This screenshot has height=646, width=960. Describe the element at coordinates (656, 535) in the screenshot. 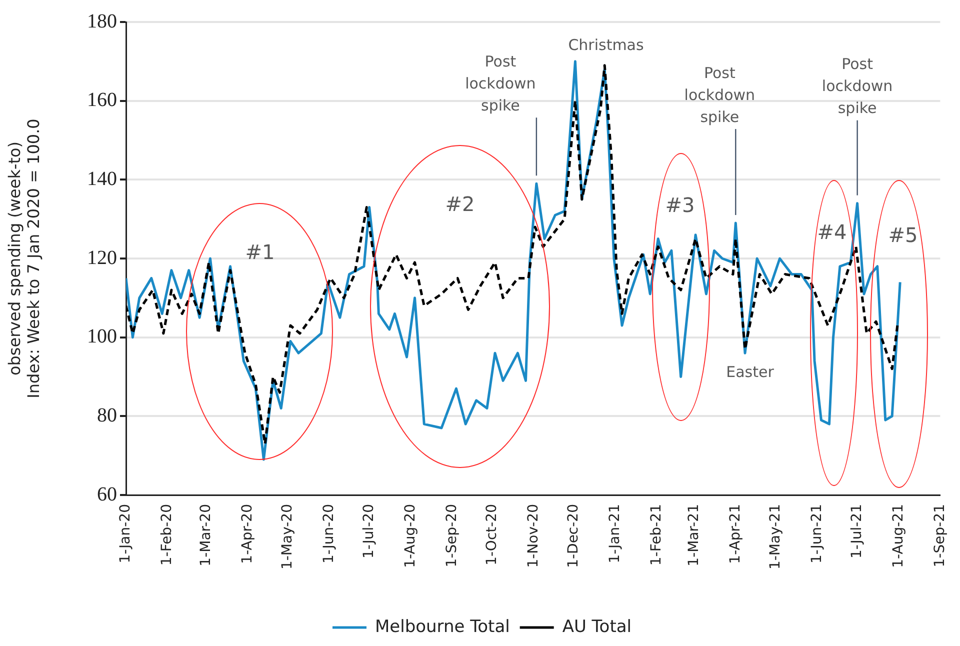

I see `x-tick-label: 1-Feb-21` at that location.